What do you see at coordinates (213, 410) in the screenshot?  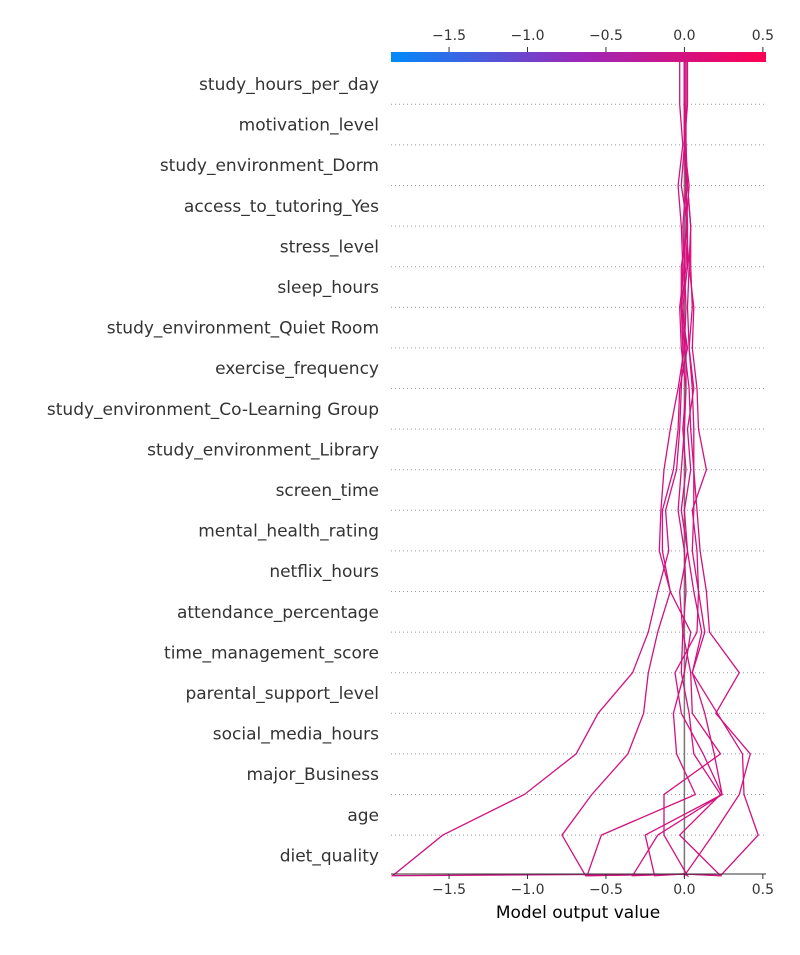 I see `feature-label: study_environment_Co-Learning Group` at bounding box center [213, 410].